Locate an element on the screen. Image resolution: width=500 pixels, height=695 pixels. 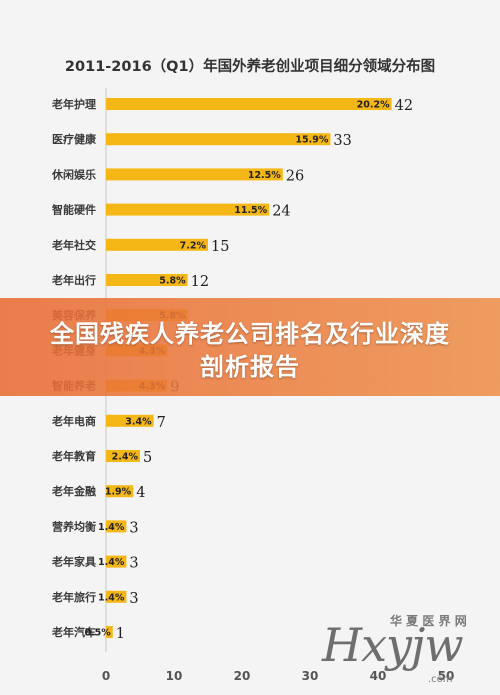
percent-label: 5.8% is located at coordinates (172, 281).